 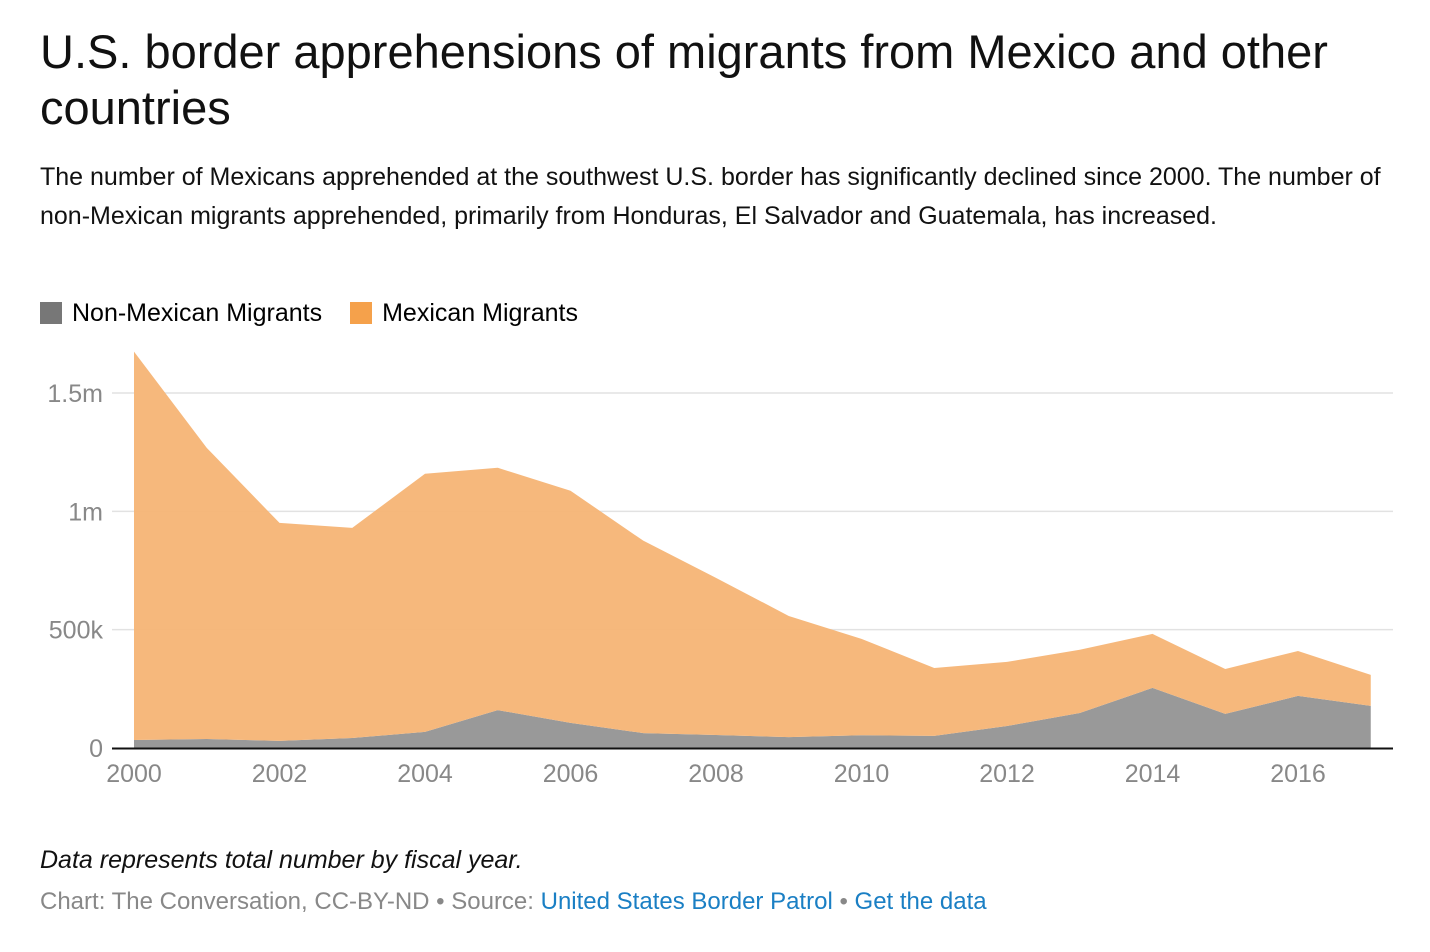 What do you see at coordinates (571, 774) in the screenshot?
I see `x-tick-label: 2006` at bounding box center [571, 774].